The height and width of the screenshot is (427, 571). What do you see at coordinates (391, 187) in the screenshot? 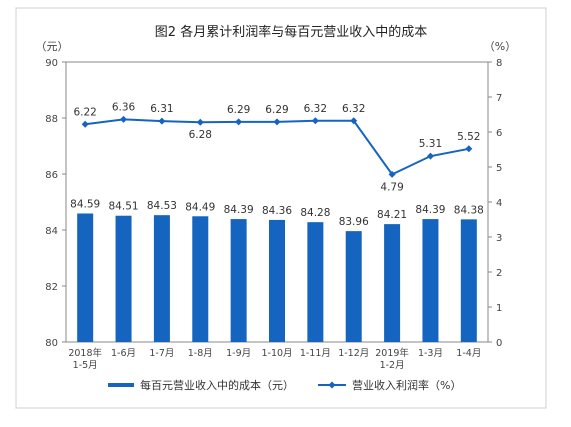
I see `line-value-label: 4.79` at bounding box center [391, 187].